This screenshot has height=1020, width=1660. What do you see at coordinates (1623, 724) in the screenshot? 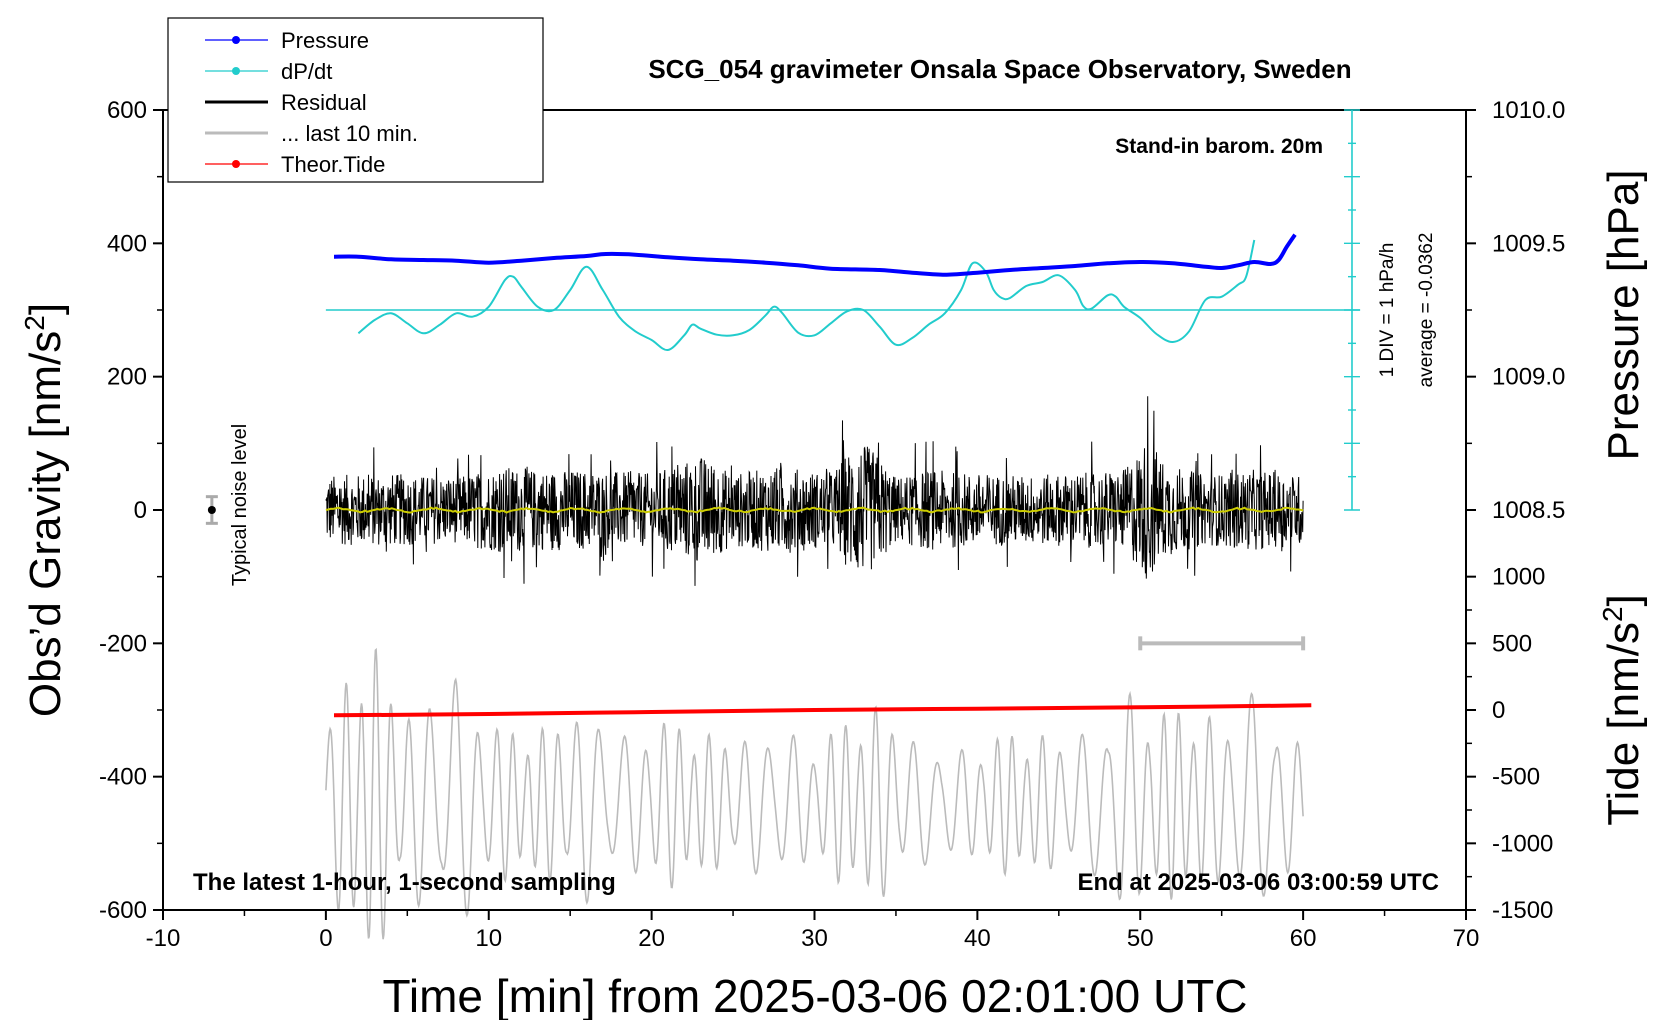
I see `tide-axis-title-main: Tide [nm/s` at bounding box center [1623, 724].